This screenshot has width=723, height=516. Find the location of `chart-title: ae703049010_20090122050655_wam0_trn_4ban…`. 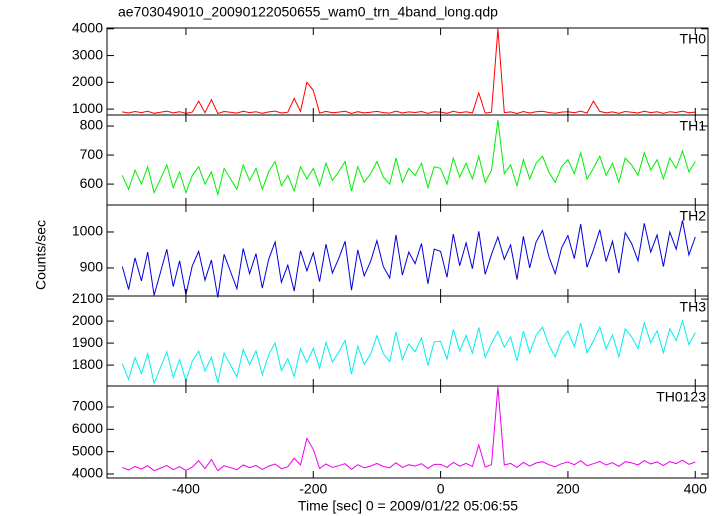

chart-title: ae703049010_20090122050655_wam0_trn_4ban… is located at coordinates (308, 12).